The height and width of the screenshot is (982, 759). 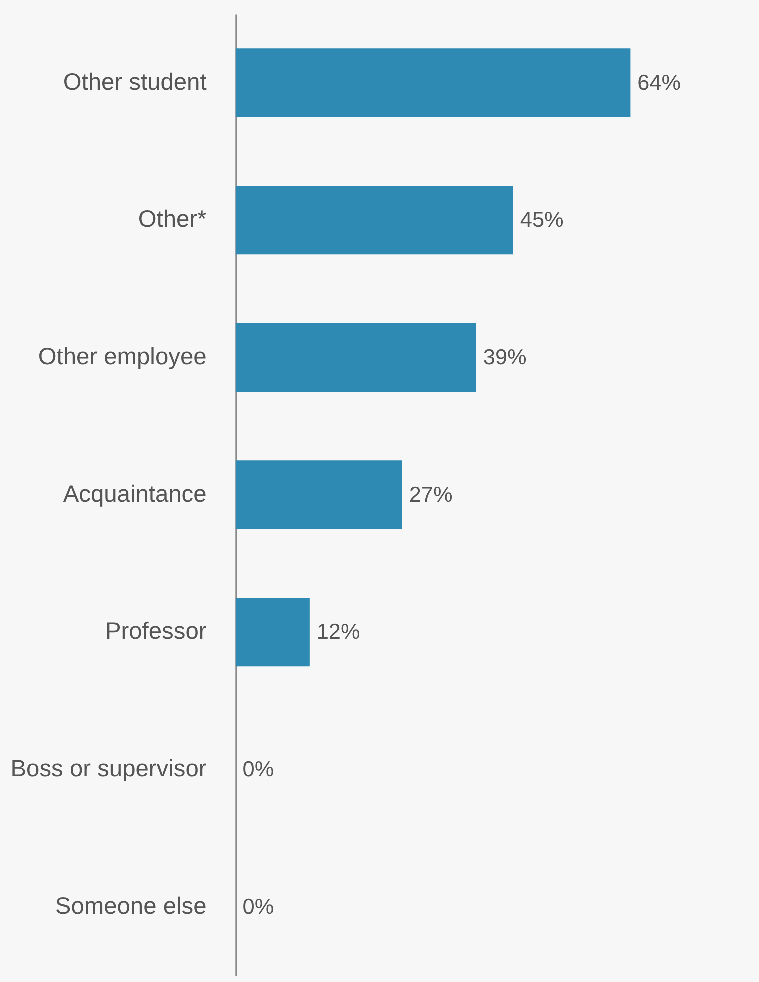 I want to click on y-tick-label: Other*, so click(x=172, y=220).